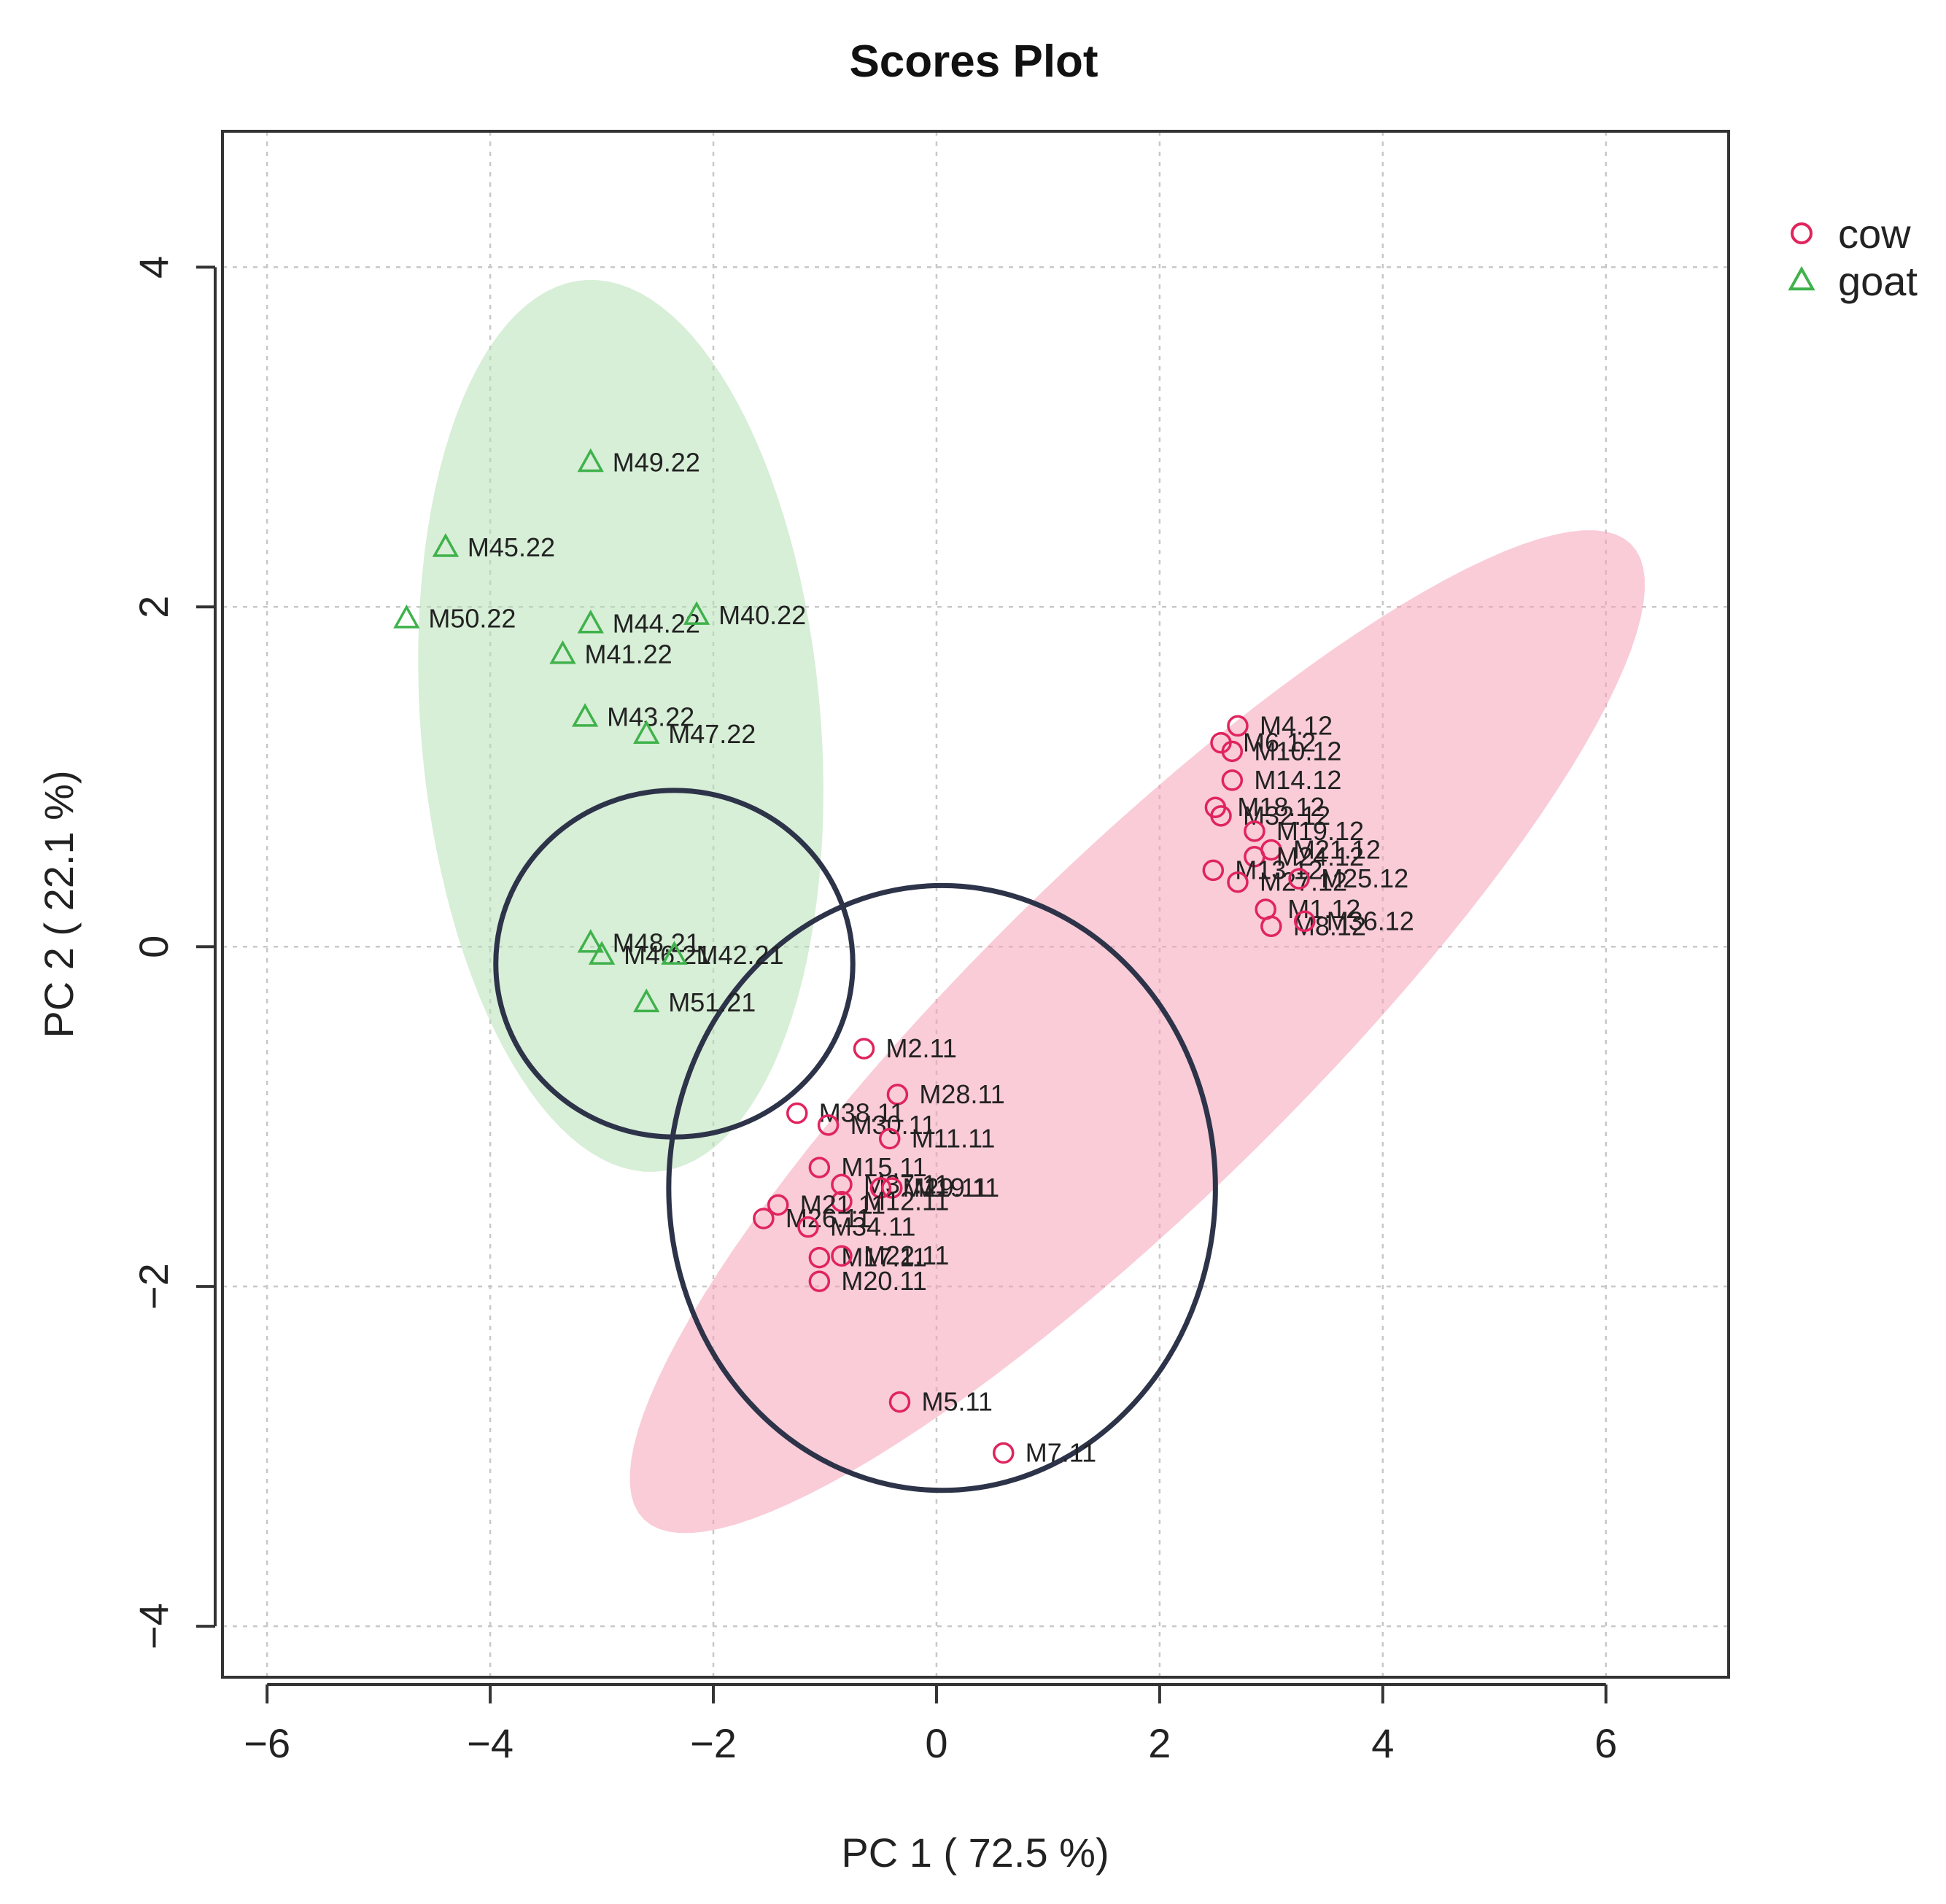 This screenshot has height=1904, width=1946. I want to click on x-axis: −6 −4 −2 0 2 4 6, so click(930, 1725).